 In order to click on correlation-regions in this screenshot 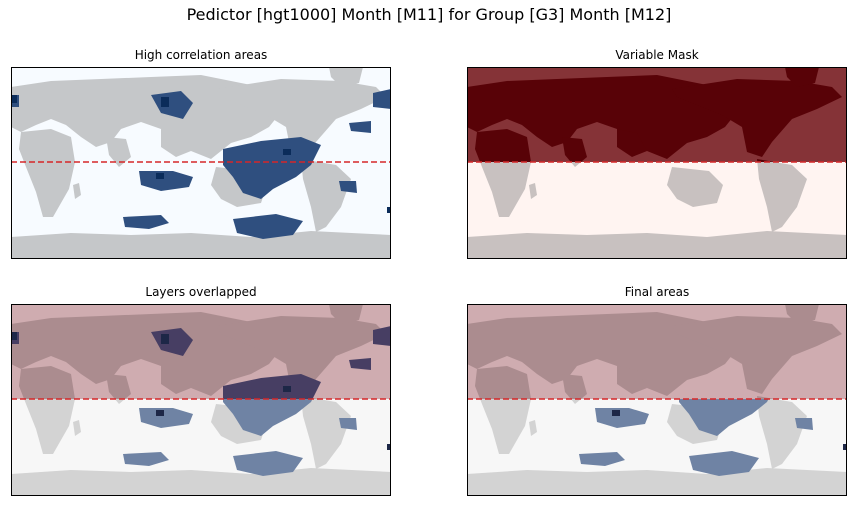, I will do `click(201, 164)`.